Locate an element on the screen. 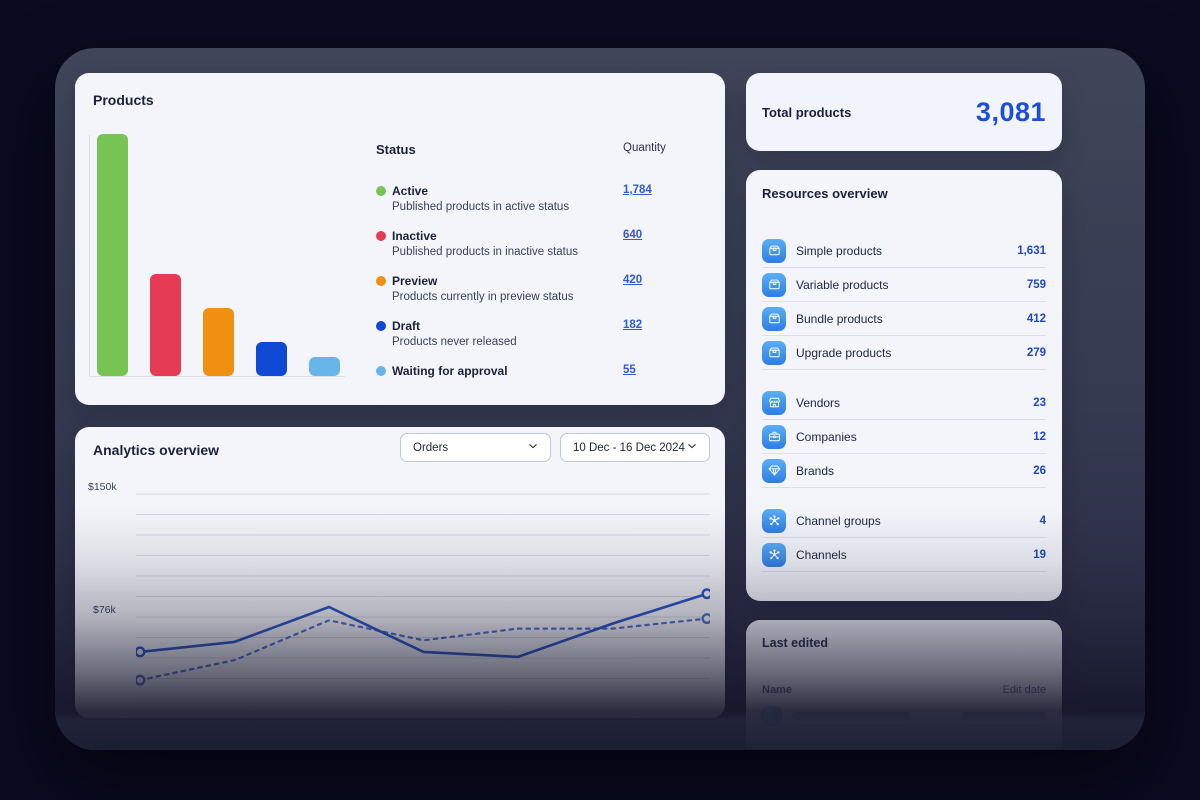  faded-name-text is located at coordinates (851, 716).